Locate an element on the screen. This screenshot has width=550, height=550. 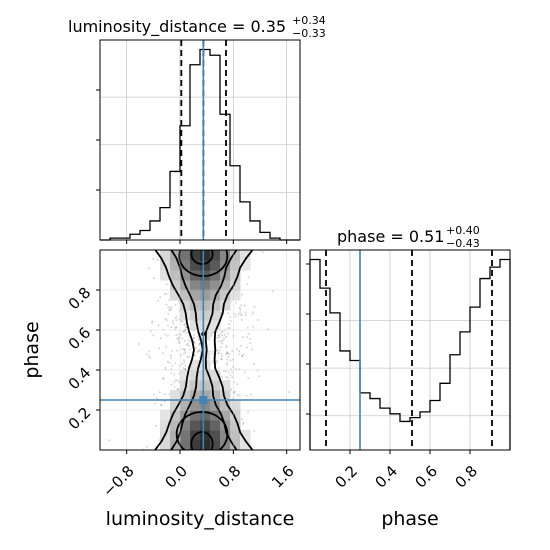
histogram-step-line is located at coordinates (200, 144).